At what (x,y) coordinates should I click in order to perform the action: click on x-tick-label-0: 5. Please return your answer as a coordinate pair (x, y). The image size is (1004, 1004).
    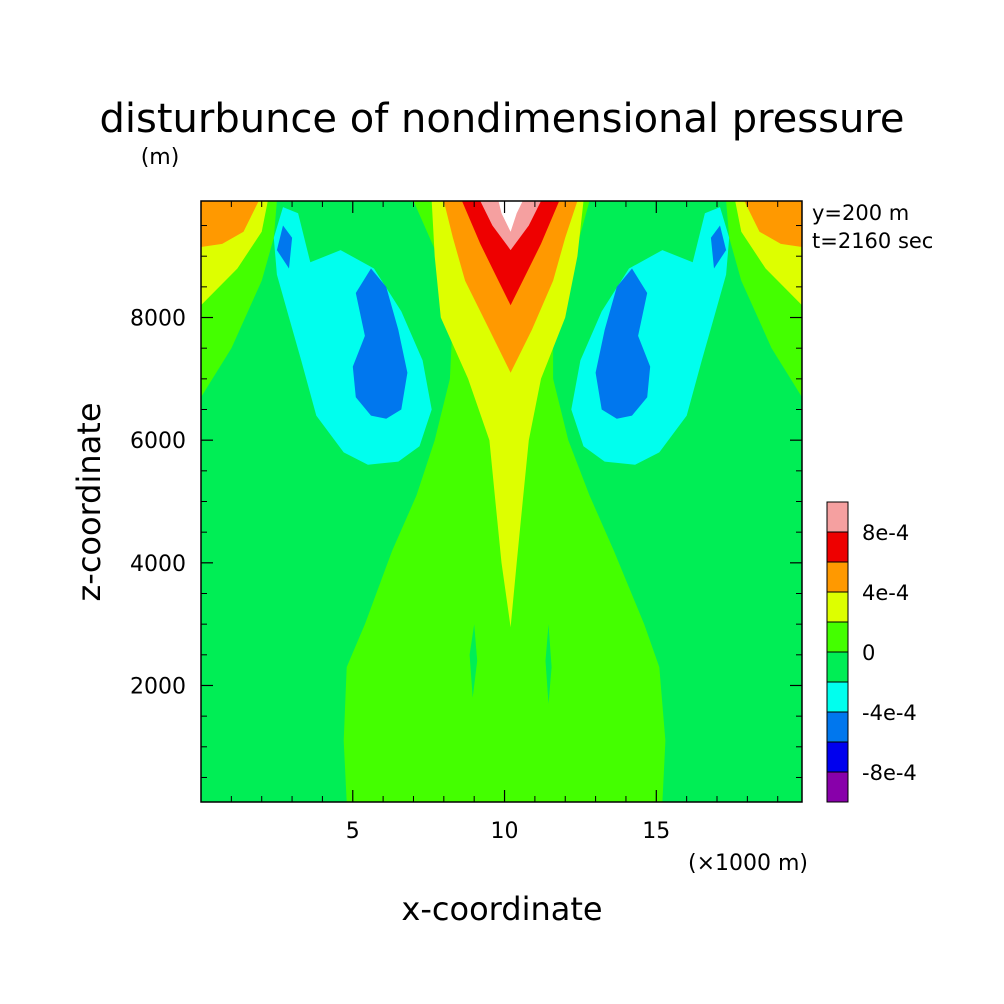
    Looking at the image, I should click on (353, 831).